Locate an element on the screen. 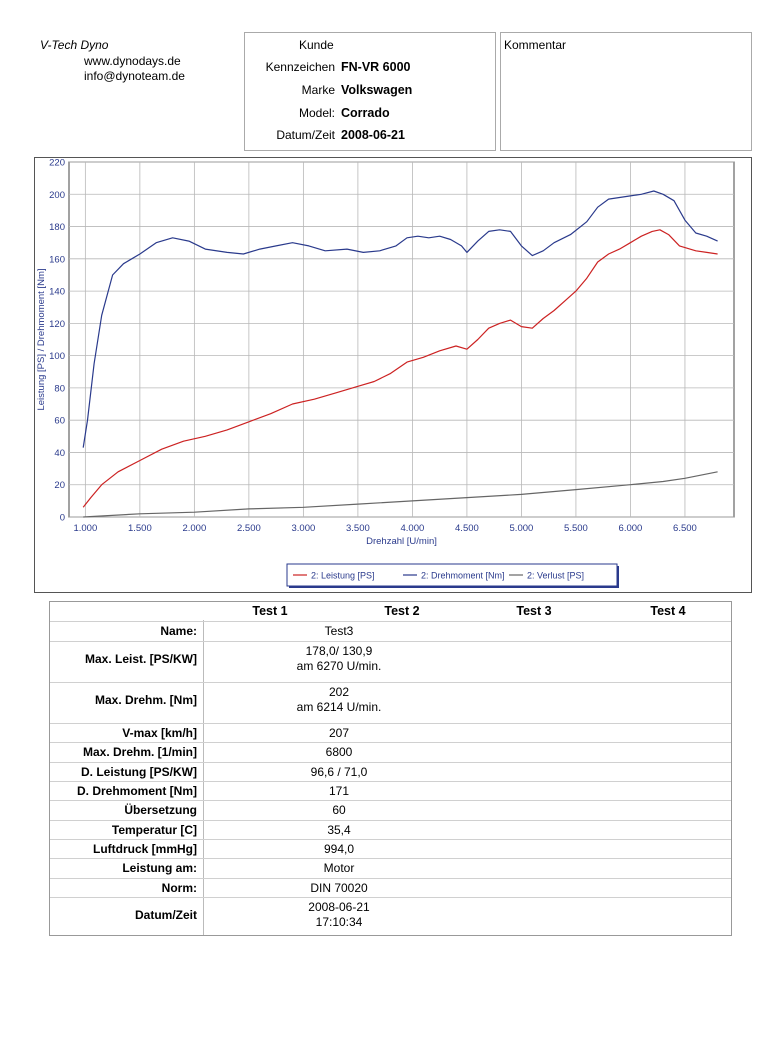  customer-field-value: Volkswagen is located at coordinates (377, 90).